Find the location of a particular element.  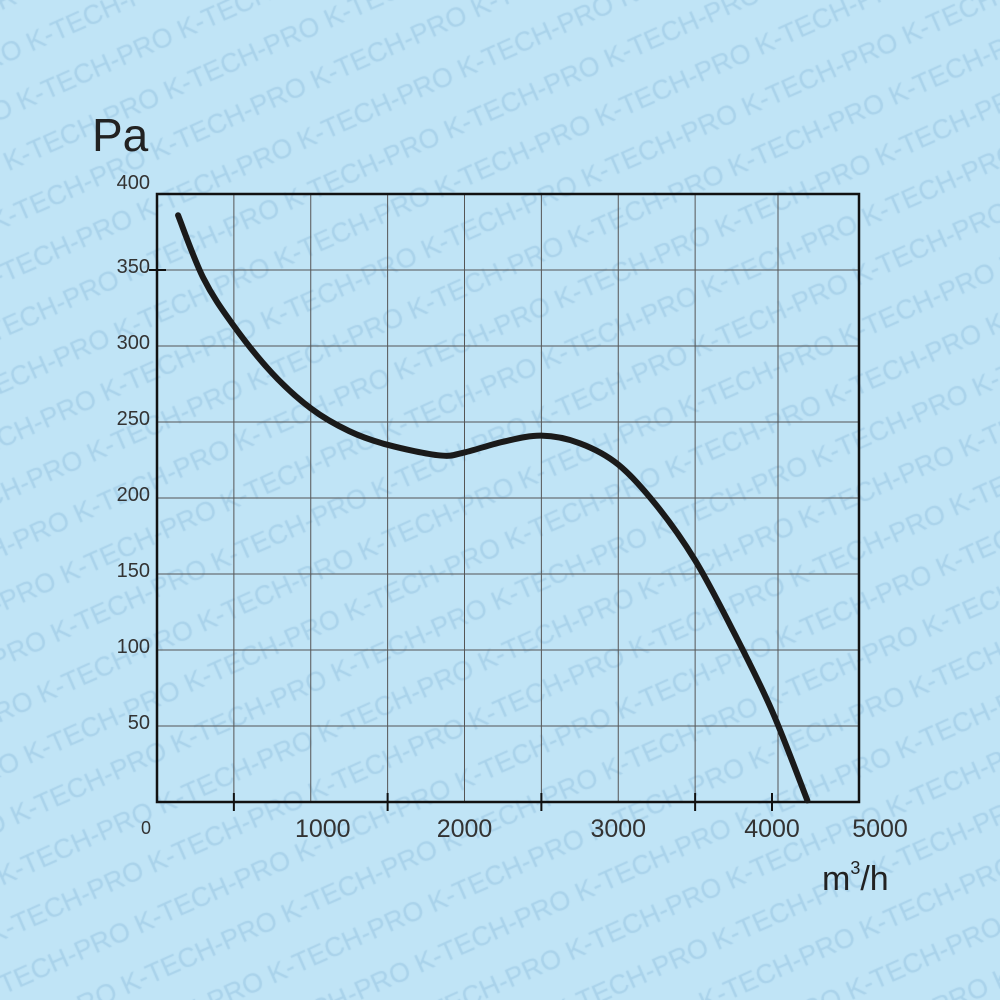

x-axis-label: m3/h is located at coordinates (855, 878).